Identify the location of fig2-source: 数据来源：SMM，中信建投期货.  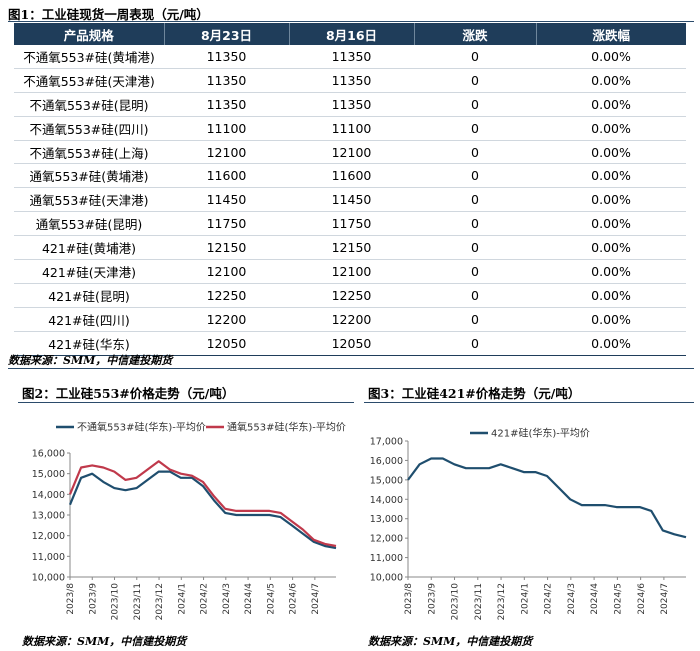
(104, 641).